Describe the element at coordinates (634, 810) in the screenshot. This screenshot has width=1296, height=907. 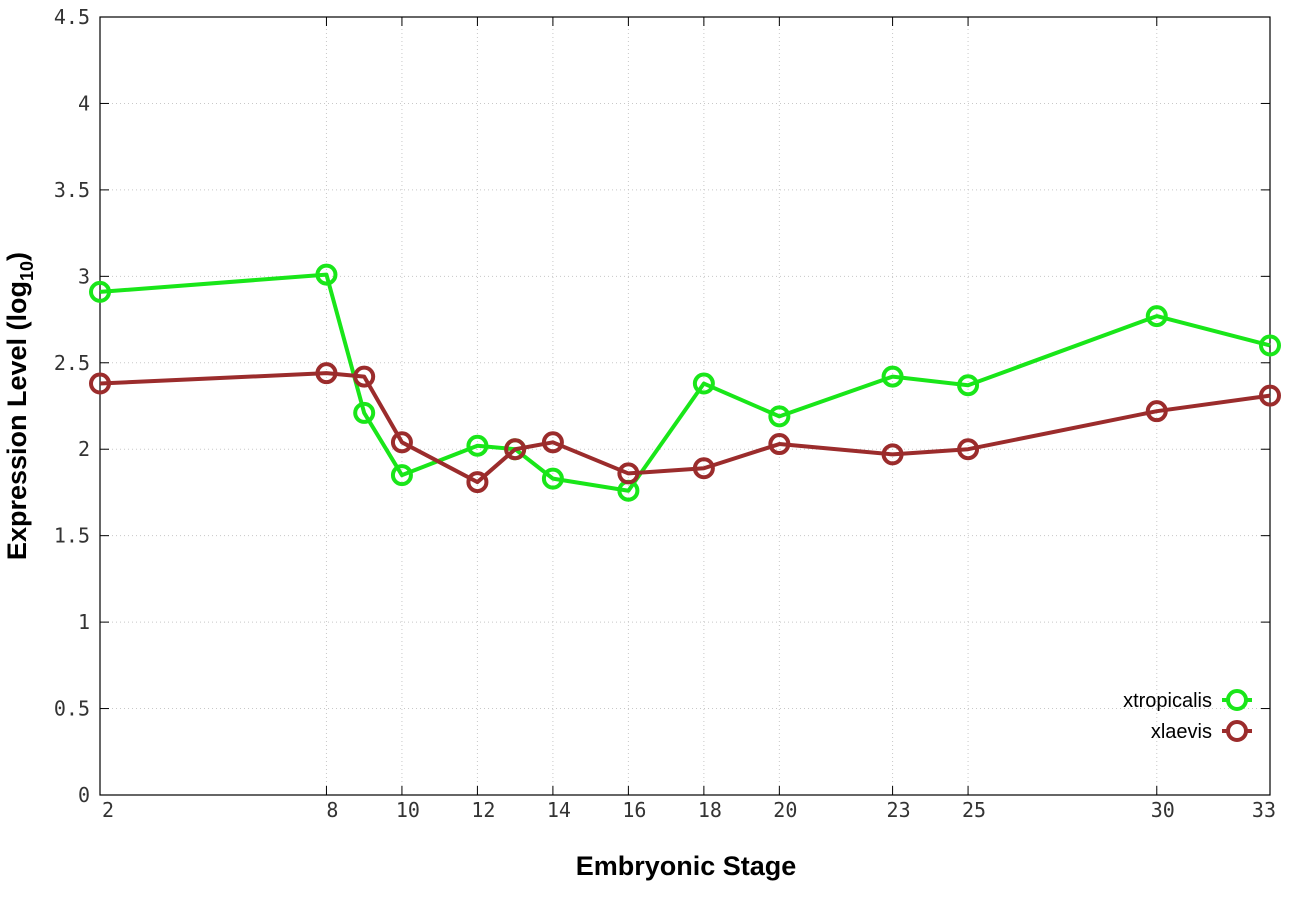
I see `x-tick-label: 16` at that location.